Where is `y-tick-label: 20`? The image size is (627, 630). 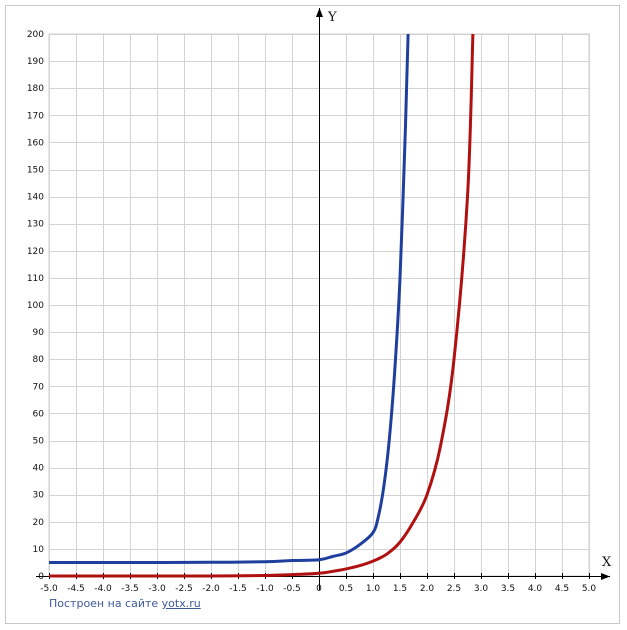
y-tick-label: 20 is located at coordinates (39, 523).